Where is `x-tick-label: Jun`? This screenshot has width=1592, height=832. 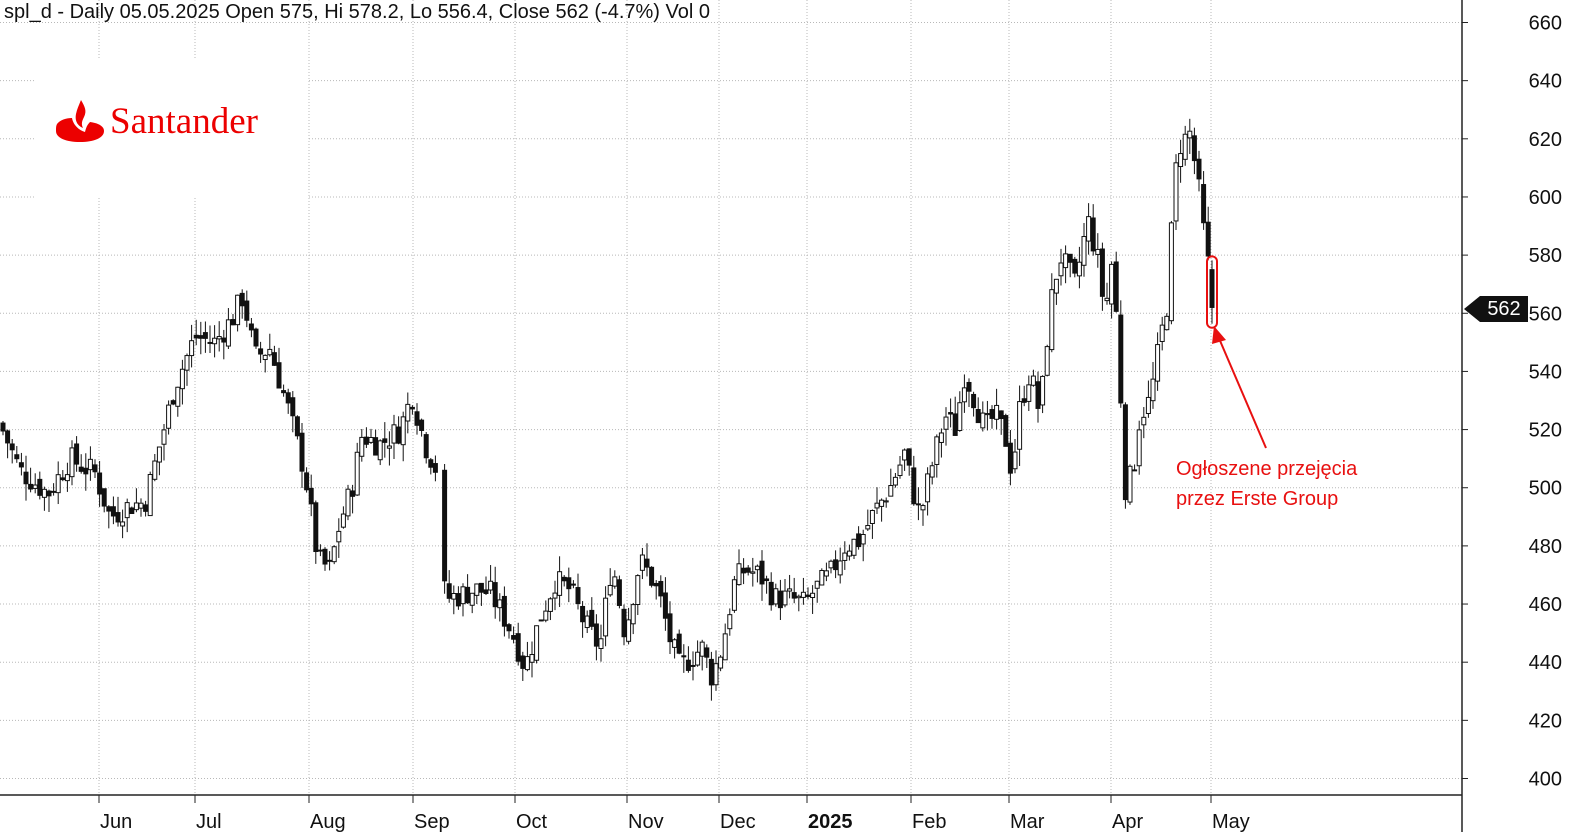 x-tick-label: Jun is located at coordinates (116, 821).